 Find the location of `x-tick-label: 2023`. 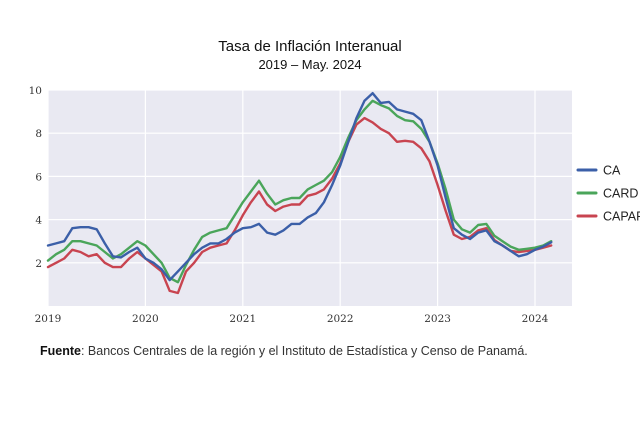

x-tick-label: 2023 is located at coordinates (437, 319).